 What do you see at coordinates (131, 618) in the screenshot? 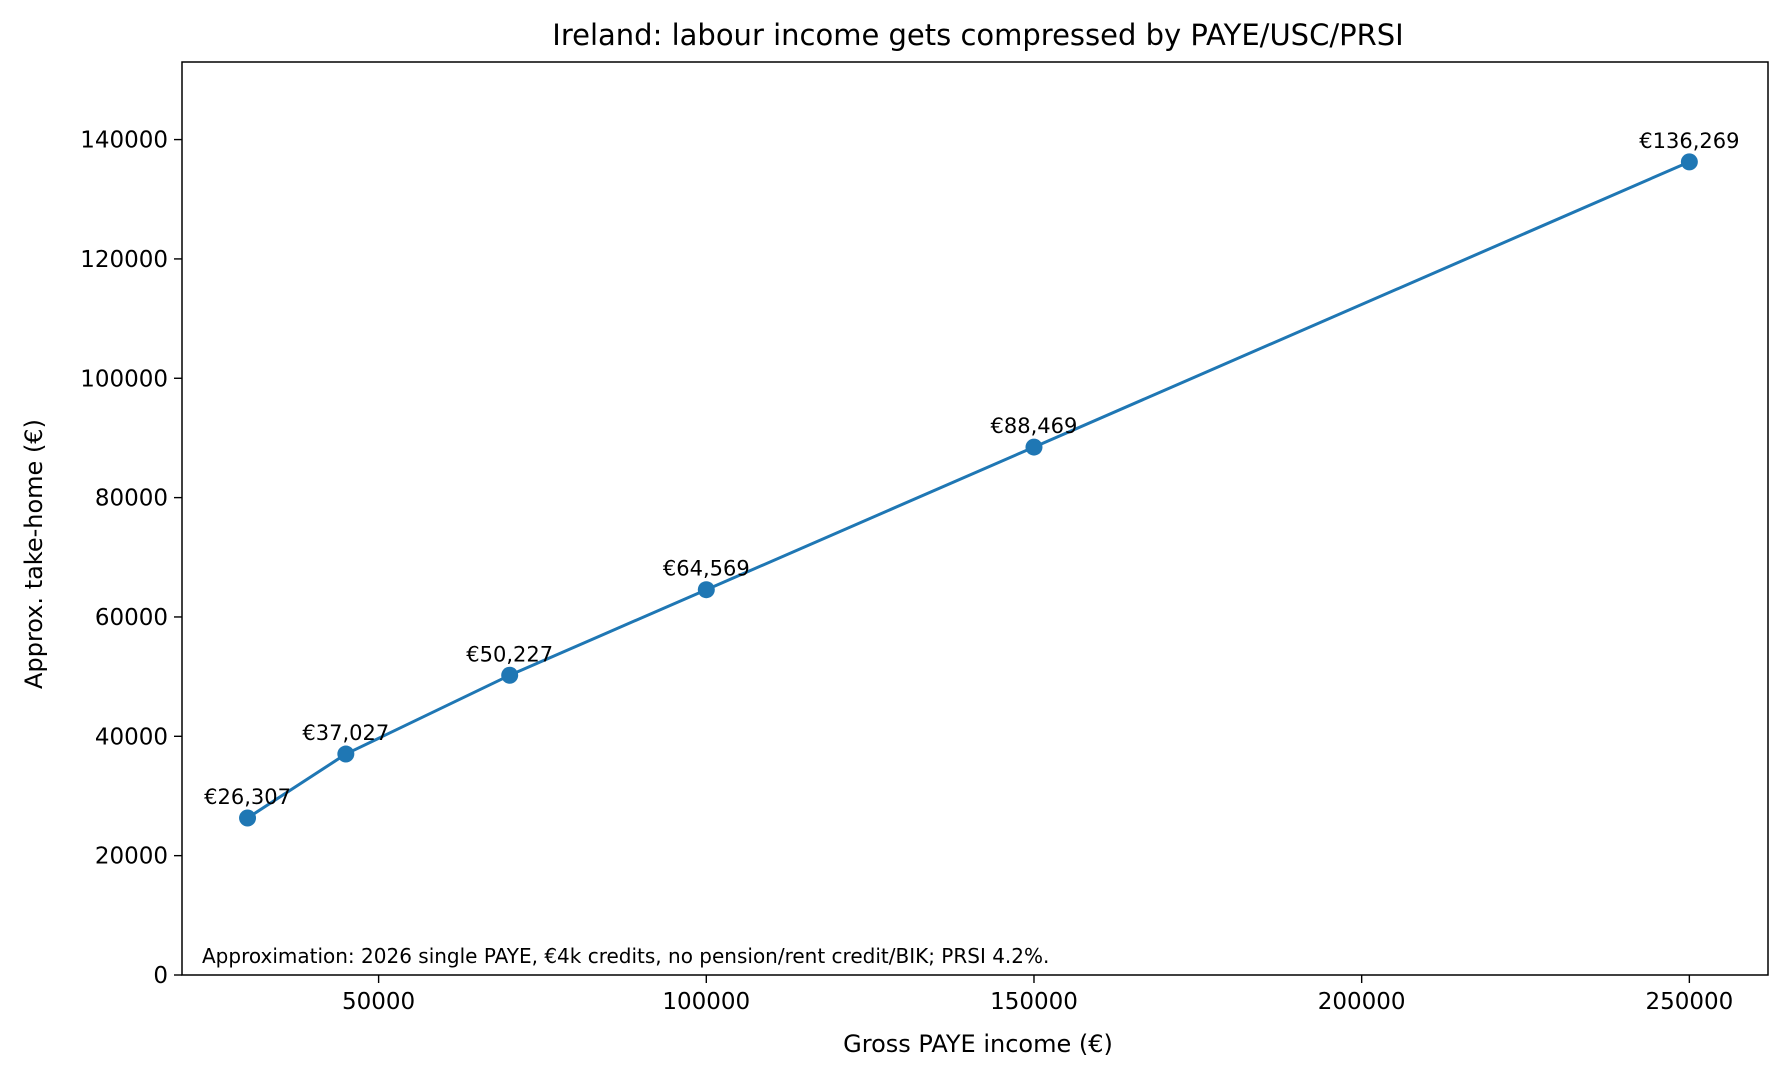
I see `y-tick-label: 60000` at bounding box center [131, 618].